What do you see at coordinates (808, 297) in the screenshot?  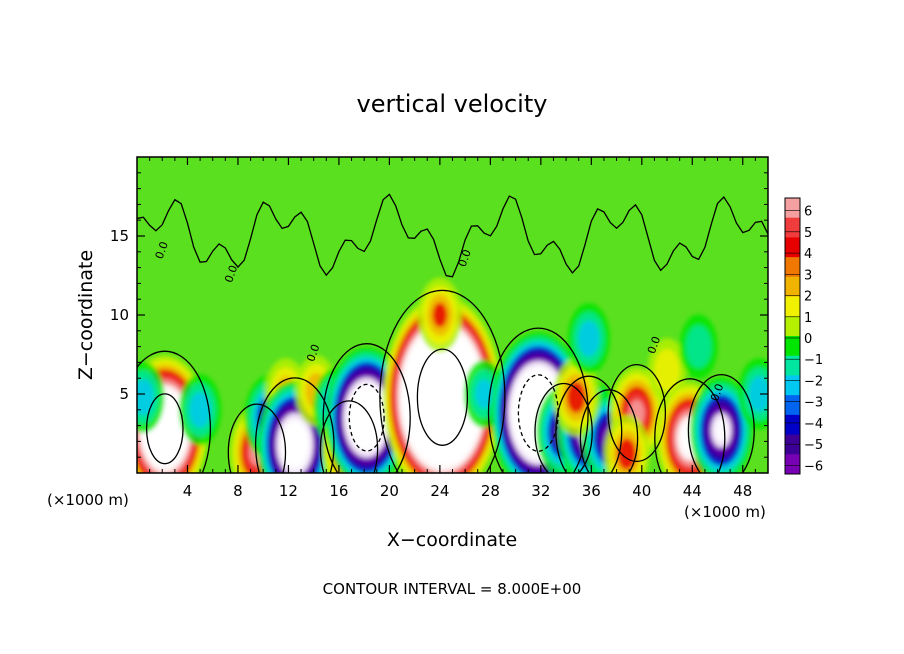 I see `colorbar-tick-label: 2` at bounding box center [808, 297].